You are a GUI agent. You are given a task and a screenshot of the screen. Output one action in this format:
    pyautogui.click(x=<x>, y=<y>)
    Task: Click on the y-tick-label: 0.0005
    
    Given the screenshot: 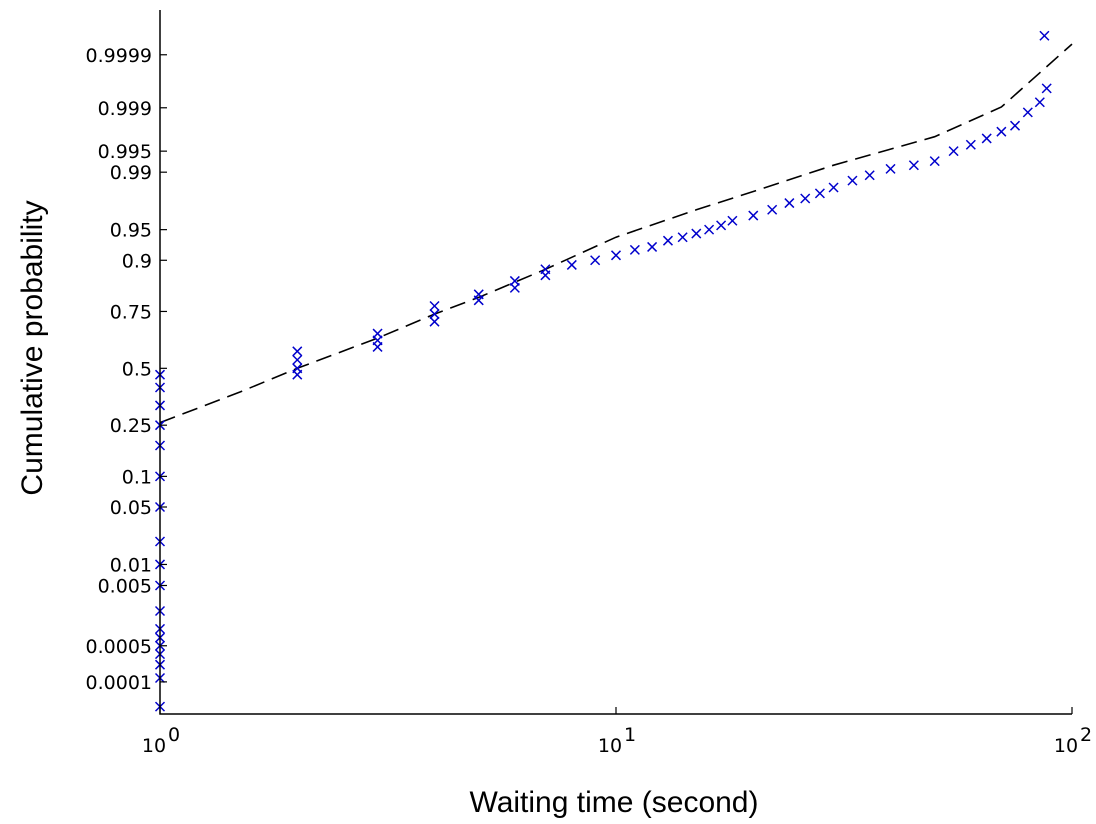 What is the action you would take?
    pyautogui.click(x=119, y=647)
    